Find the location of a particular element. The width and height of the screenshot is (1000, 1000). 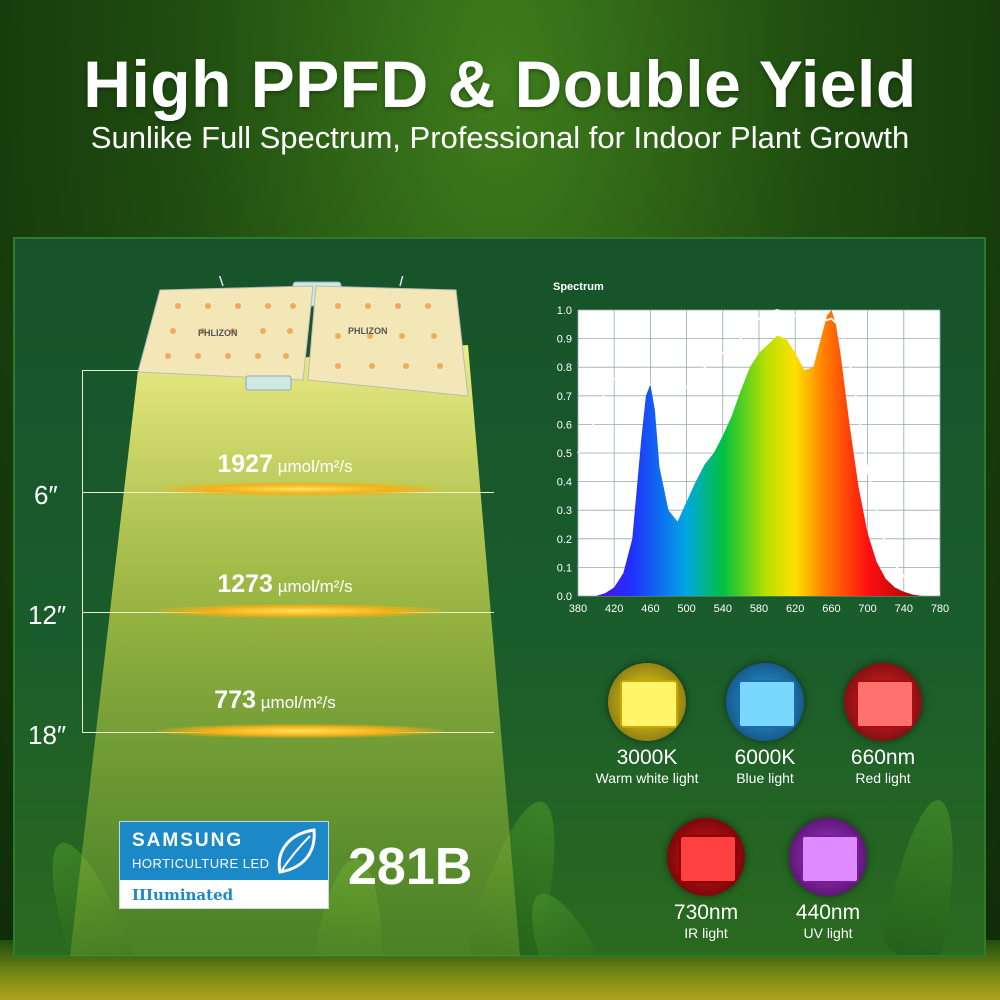

light-label: 660nm is located at coordinates (883, 757).